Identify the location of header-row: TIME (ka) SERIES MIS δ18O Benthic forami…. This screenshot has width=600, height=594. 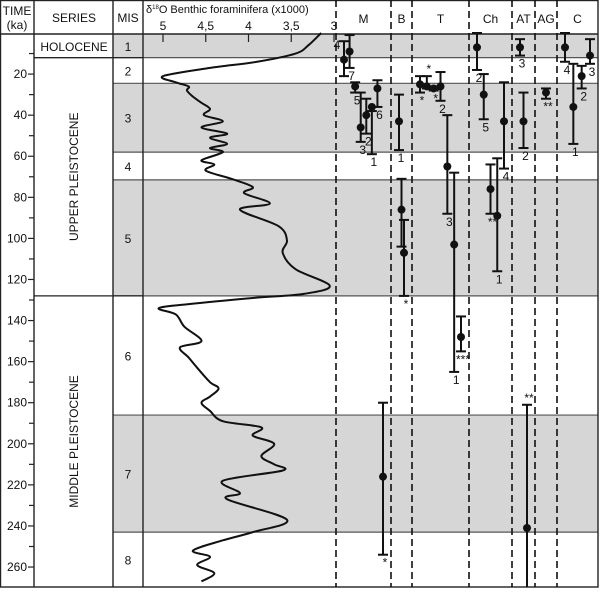
(156, 18).